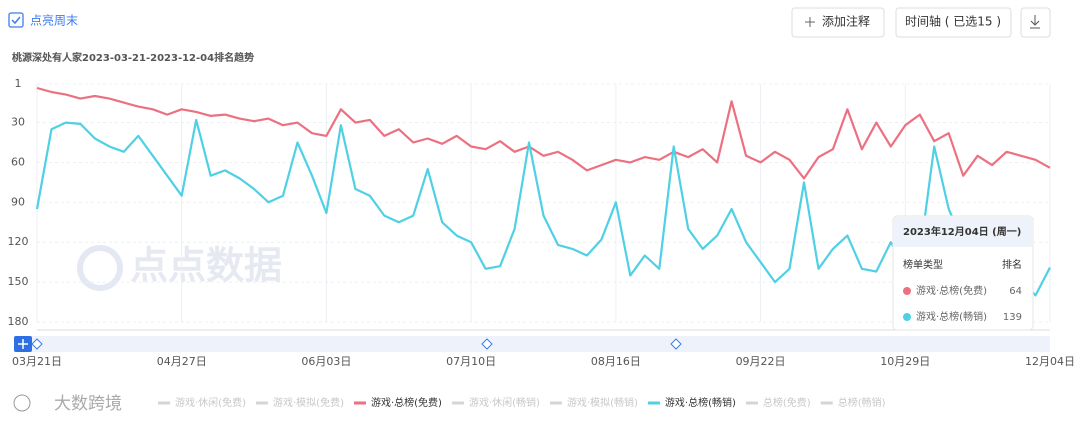 The width and height of the screenshot is (1080, 423). I want to click on watermark: 点点数据, so click(206, 266).